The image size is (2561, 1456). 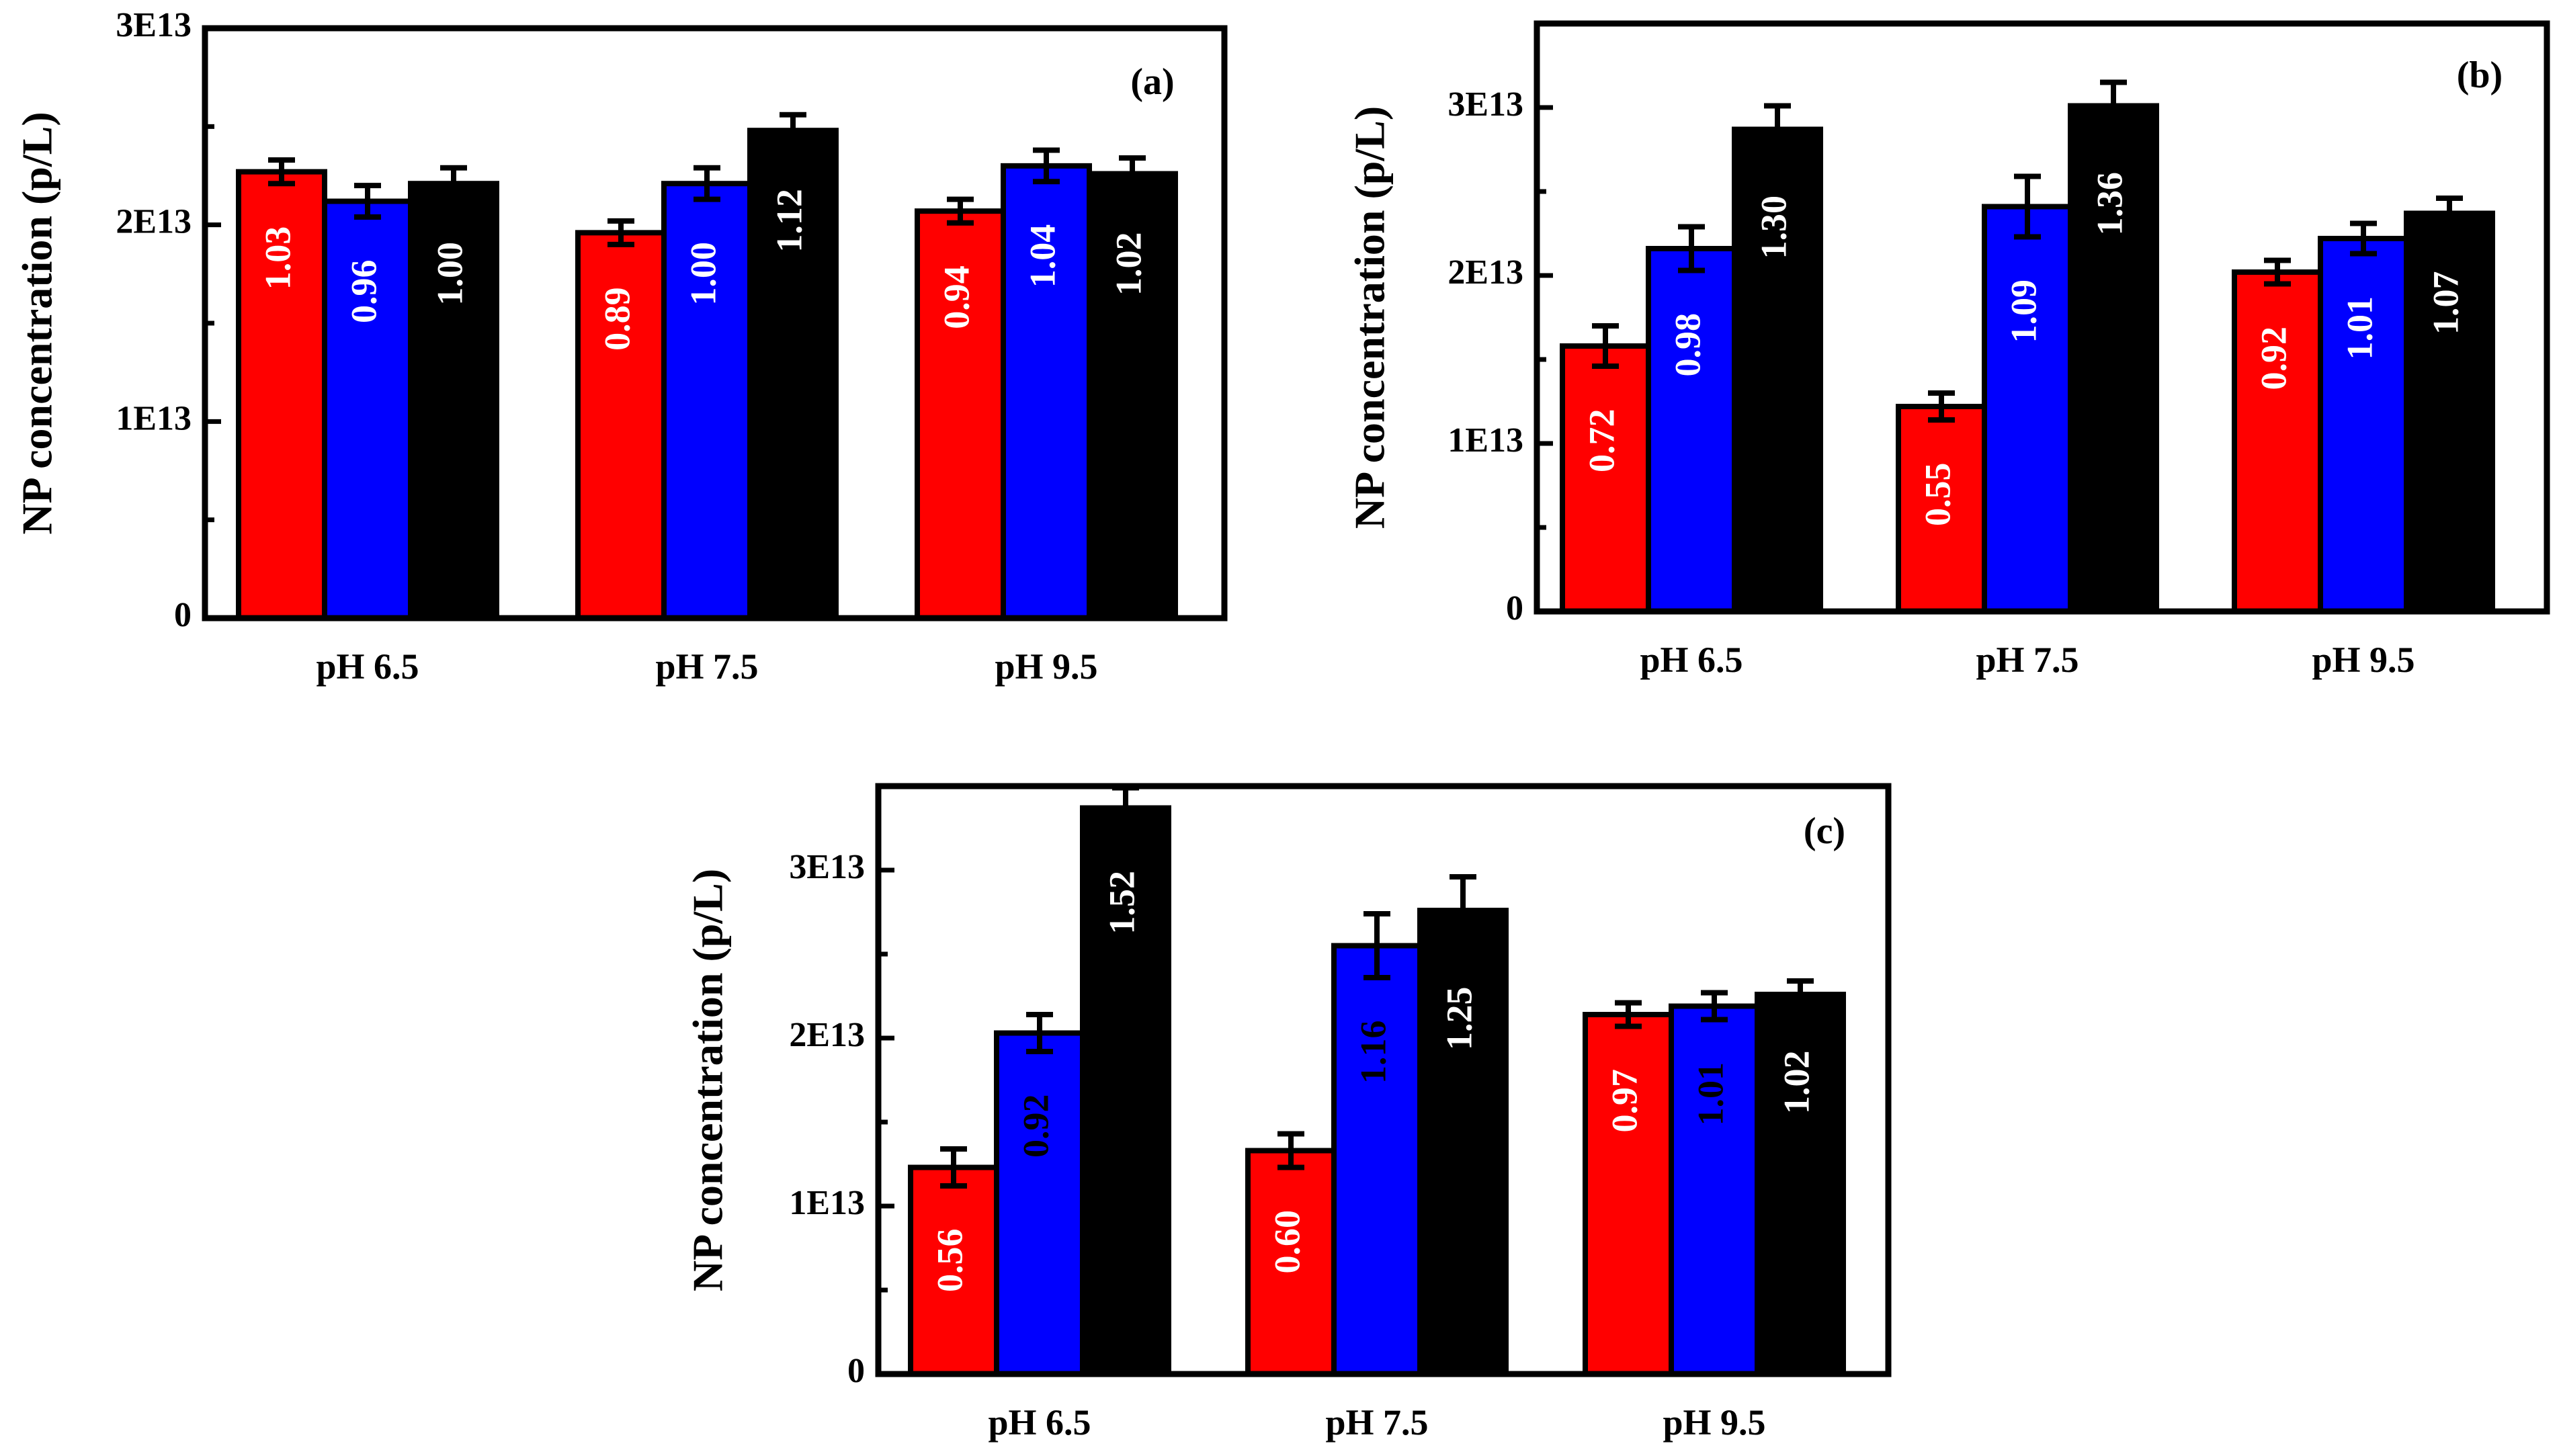 What do you see at coordinates (1287, 1242) in the screenshot?
I see `bar-value-label: 0.60` at bounding box center [1287, 1242].